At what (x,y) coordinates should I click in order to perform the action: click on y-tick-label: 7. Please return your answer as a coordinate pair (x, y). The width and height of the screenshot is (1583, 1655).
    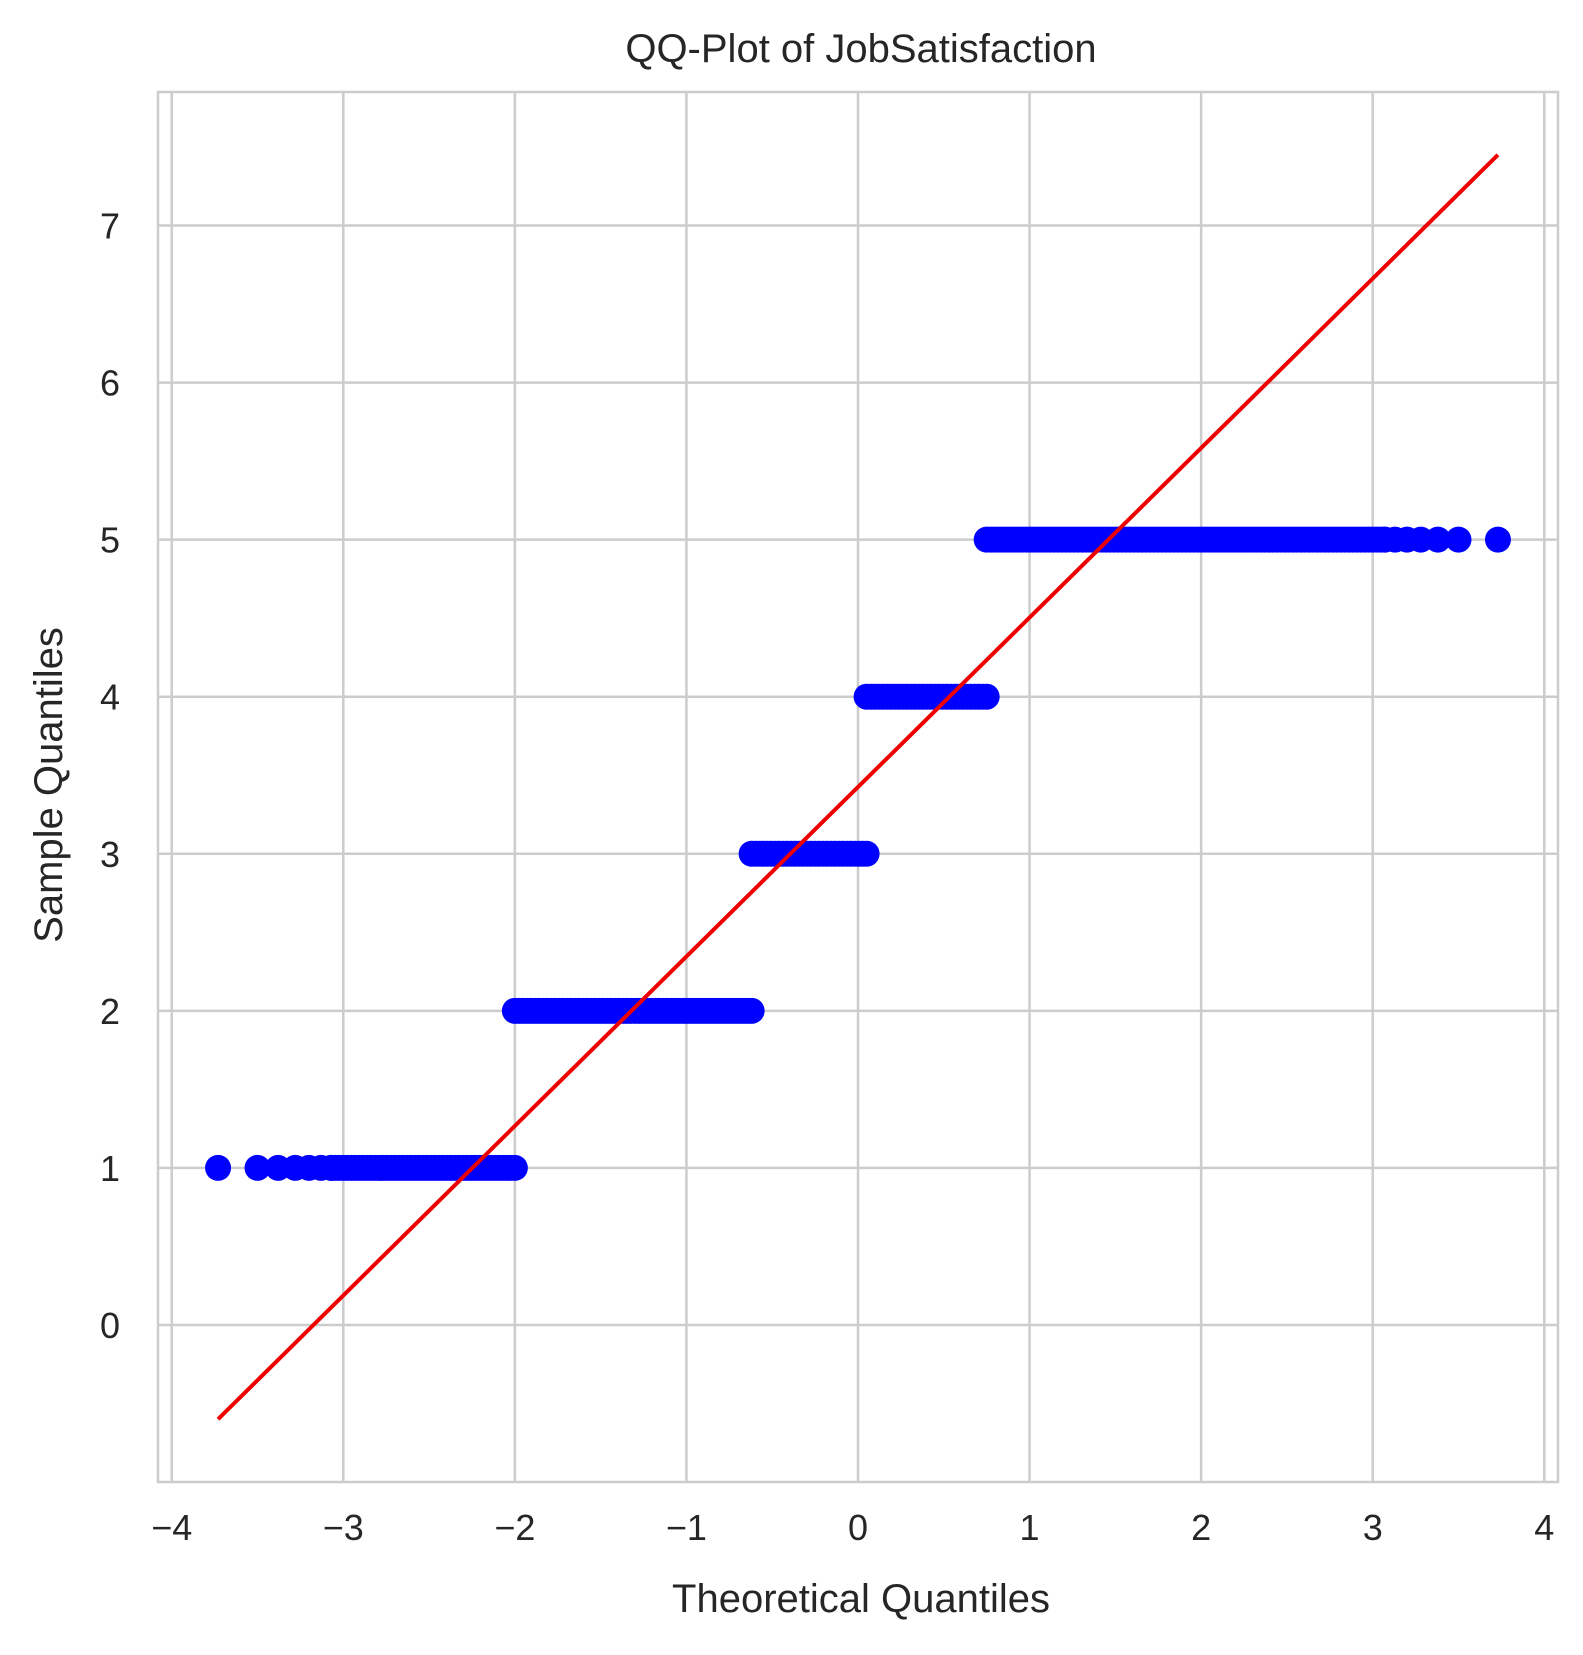
    Looking at the image, I should click on (110, 226).